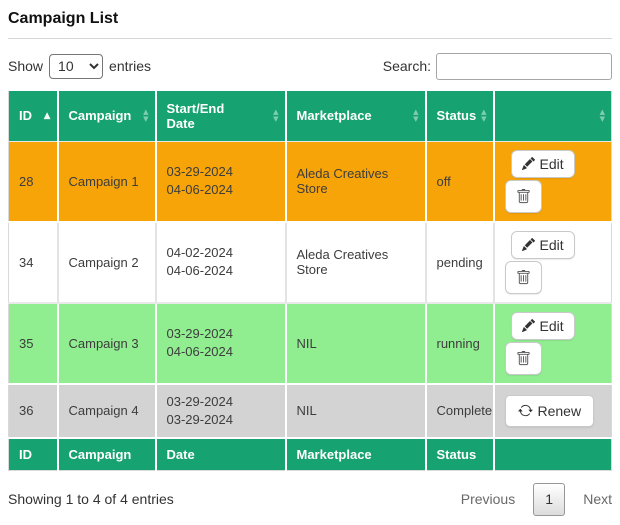  I want to click on cell-campaign: Campaign 3, so click(106, 343).